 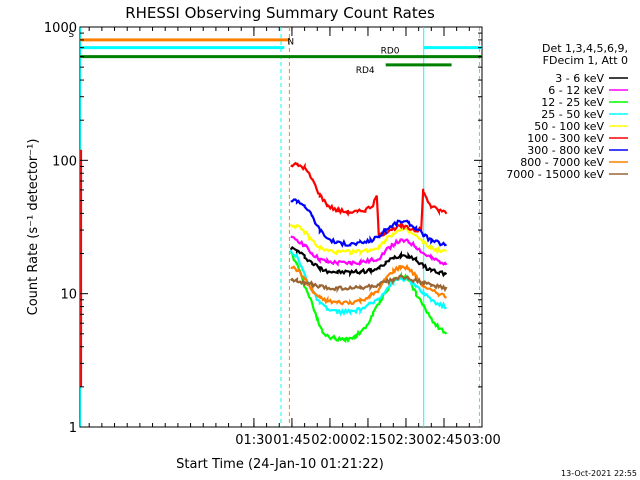 I want to click on x-tick-label-6: 03:00, so click(x=481, y=440).